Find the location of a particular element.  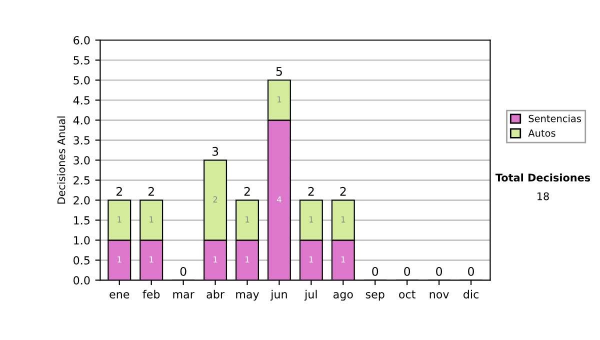

y-tick-label: 4.5 is located at coordinates (81, 100).